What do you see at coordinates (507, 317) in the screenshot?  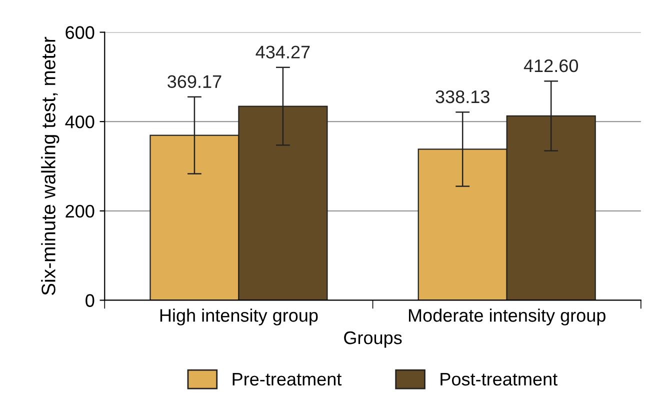 I see `x-tick-label: Moderate intensity group` at bounding box center [507, 317].